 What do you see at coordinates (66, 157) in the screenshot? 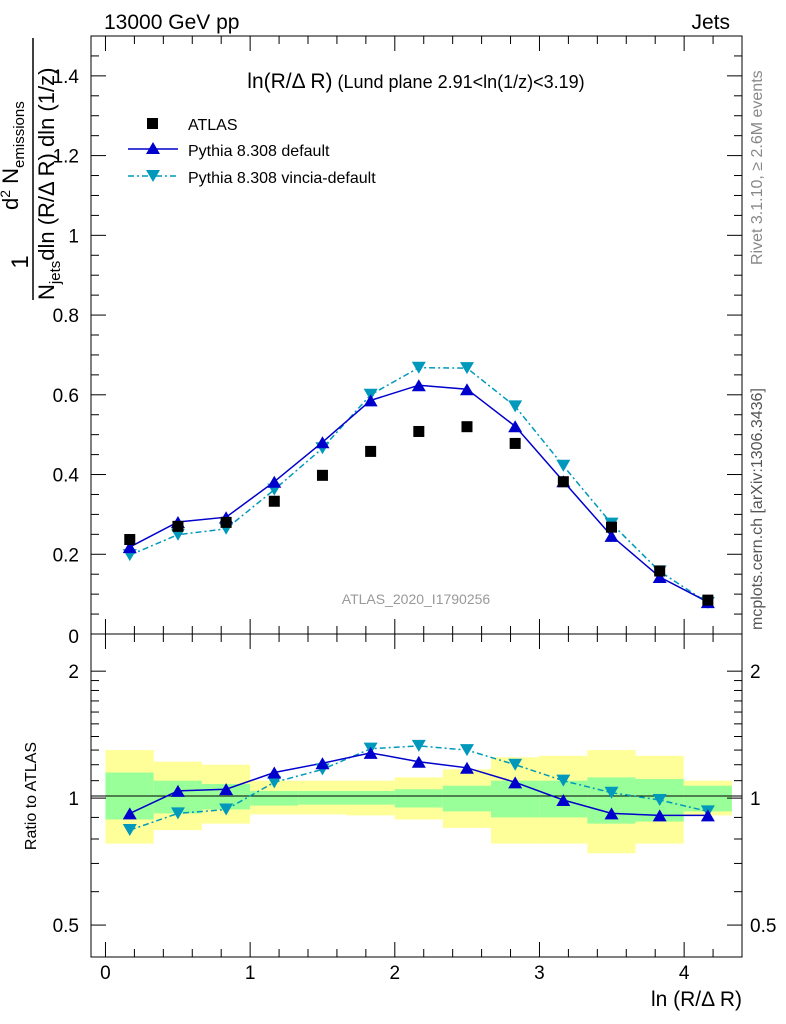
I see `main-ytick-label: 1.2` at bounding box center [66, 157].